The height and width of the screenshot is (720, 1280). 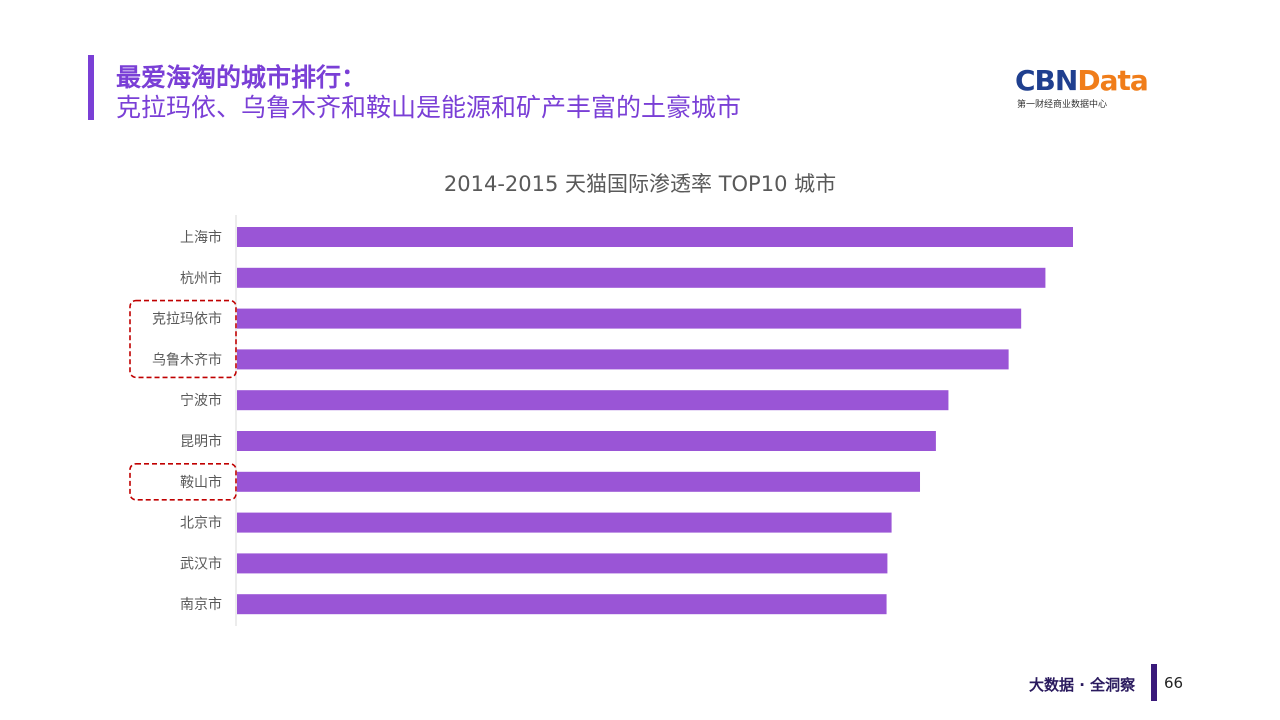 I want to click on category-label-3: 乌鲁木齐市, so click(x=187, y=359).